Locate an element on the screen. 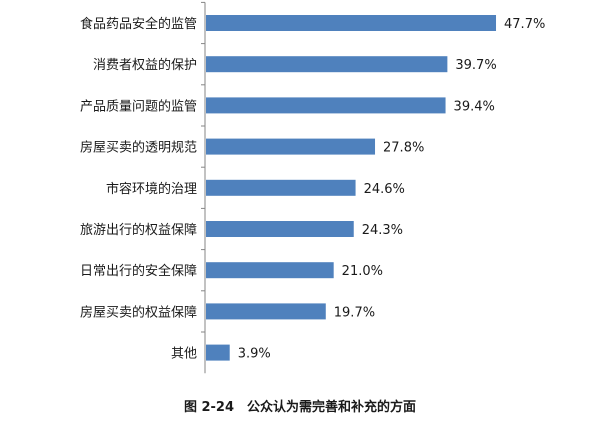  value-label: 27.8% is located at coordinates (403, 148).